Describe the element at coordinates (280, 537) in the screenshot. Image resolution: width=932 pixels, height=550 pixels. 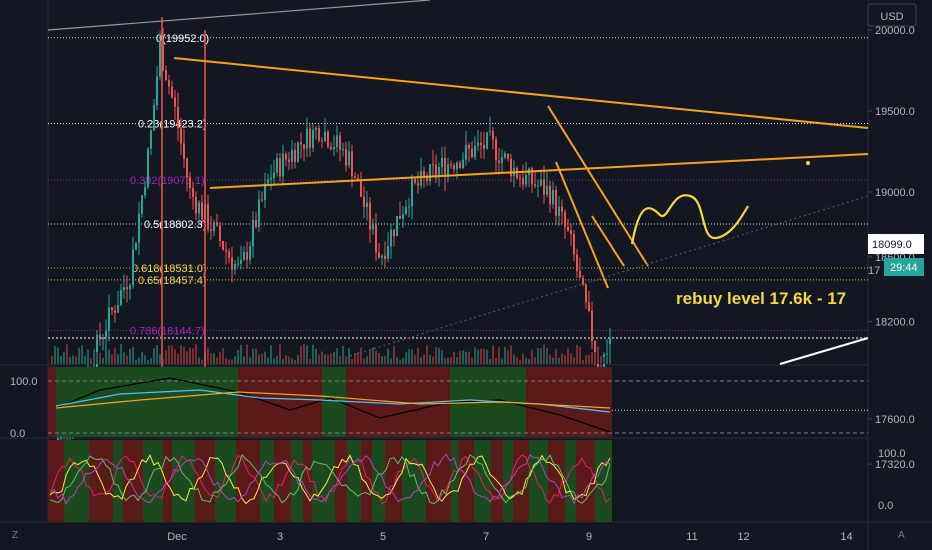
I see `time-tick-label: 3` at that location.